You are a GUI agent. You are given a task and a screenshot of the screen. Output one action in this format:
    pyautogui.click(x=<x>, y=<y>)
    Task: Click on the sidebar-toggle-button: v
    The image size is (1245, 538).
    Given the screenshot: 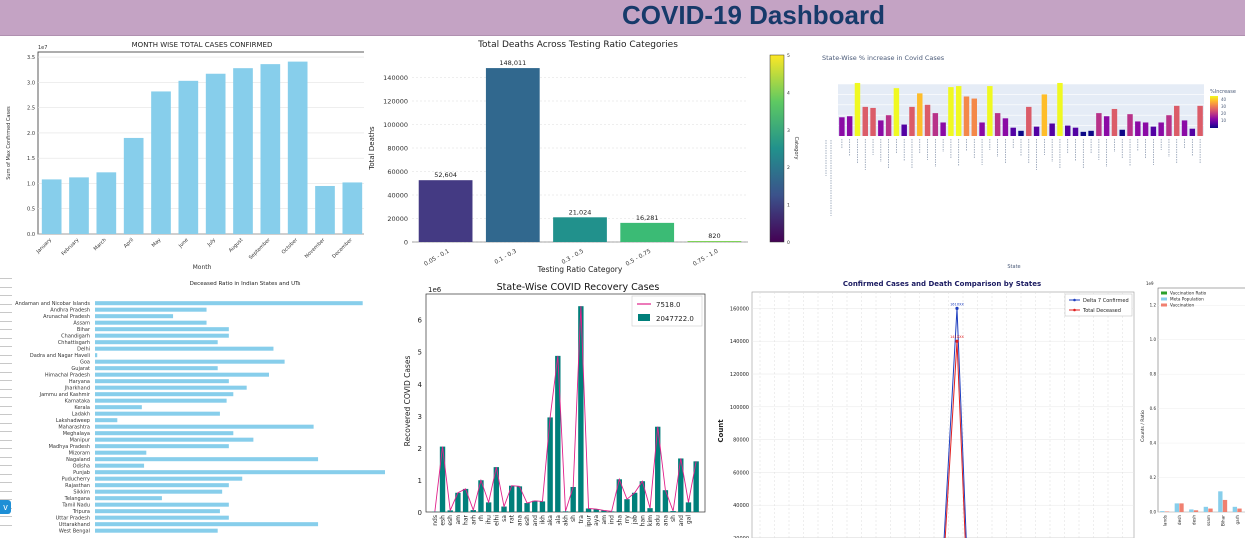 What is the action you would take?
    pyautogui.click(x=5, y=507)
    